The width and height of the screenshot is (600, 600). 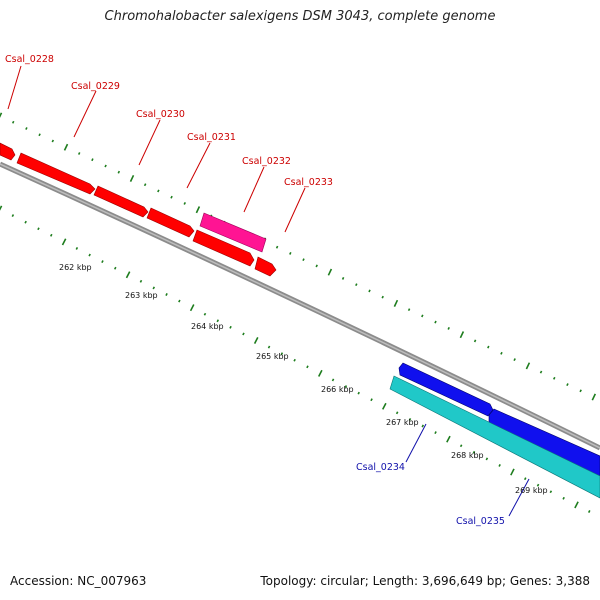 I want to click on accession-text: Accession: NC_007963, so click(x=78, y=581).